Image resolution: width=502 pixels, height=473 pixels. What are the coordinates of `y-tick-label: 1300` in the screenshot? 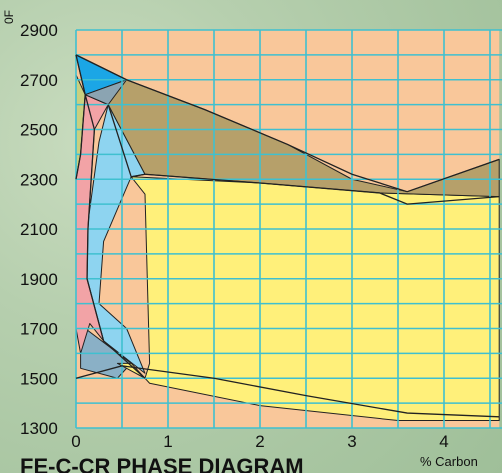 It's located at (39, 428).